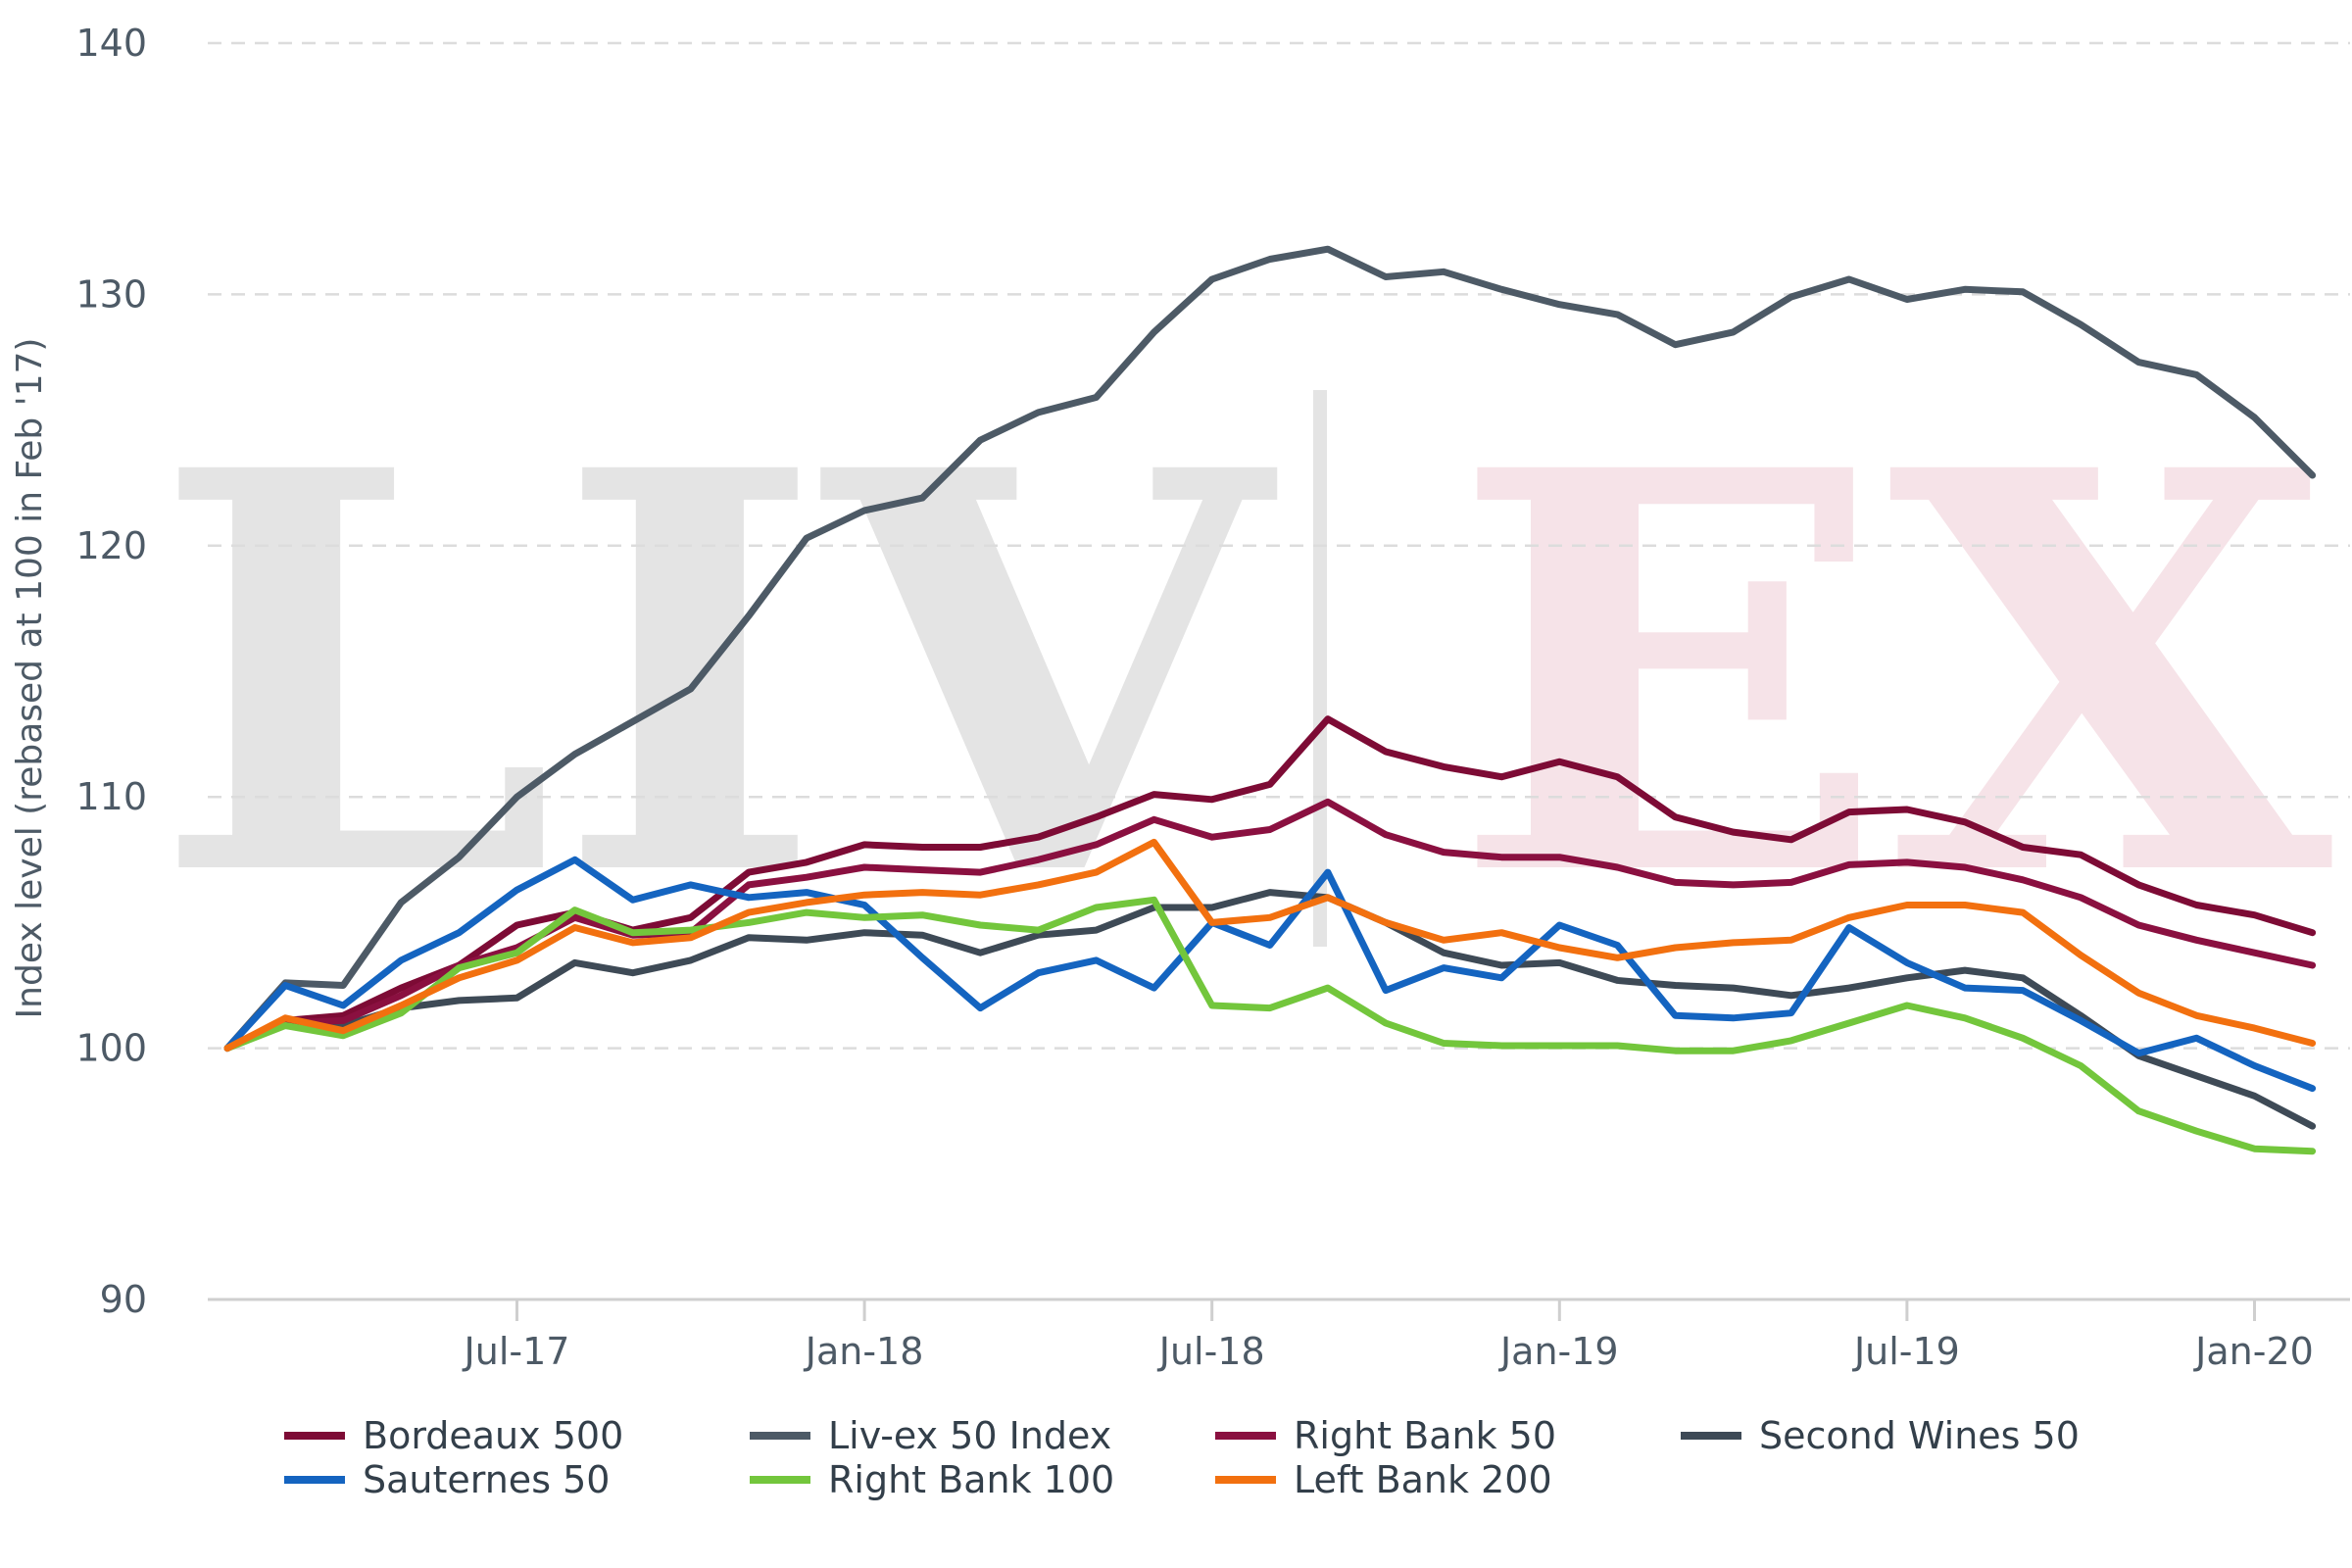 The image size is (2352, 1568). Describe the element at coordinates (2253, 1351) in the screenshot. I see `x-tick-label: Jan-20` at that location.